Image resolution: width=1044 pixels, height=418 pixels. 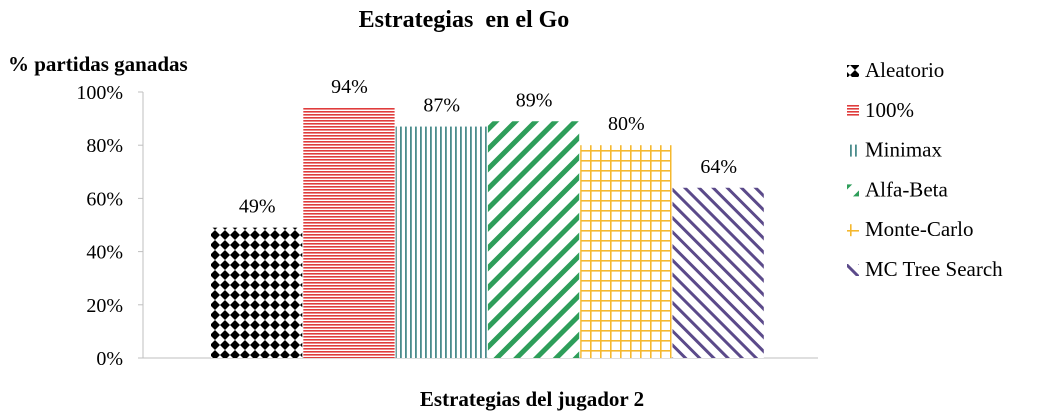 I want to click on y-axis: 0% 20% 40% 60% 80% 100%, so click(x=109, y=226).